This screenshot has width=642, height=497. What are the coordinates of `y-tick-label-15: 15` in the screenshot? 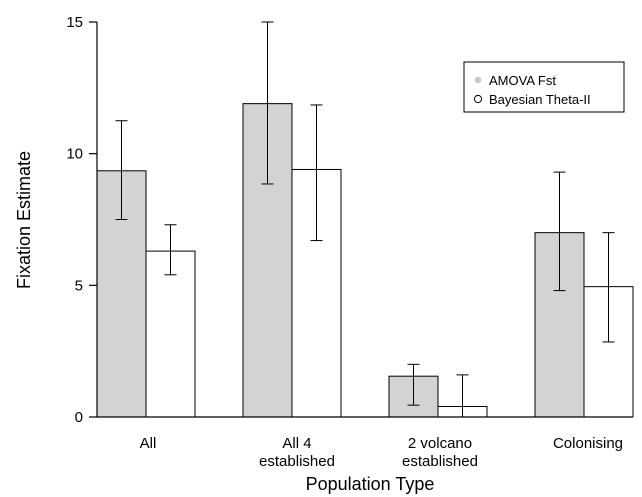 It's located at (74, 22).